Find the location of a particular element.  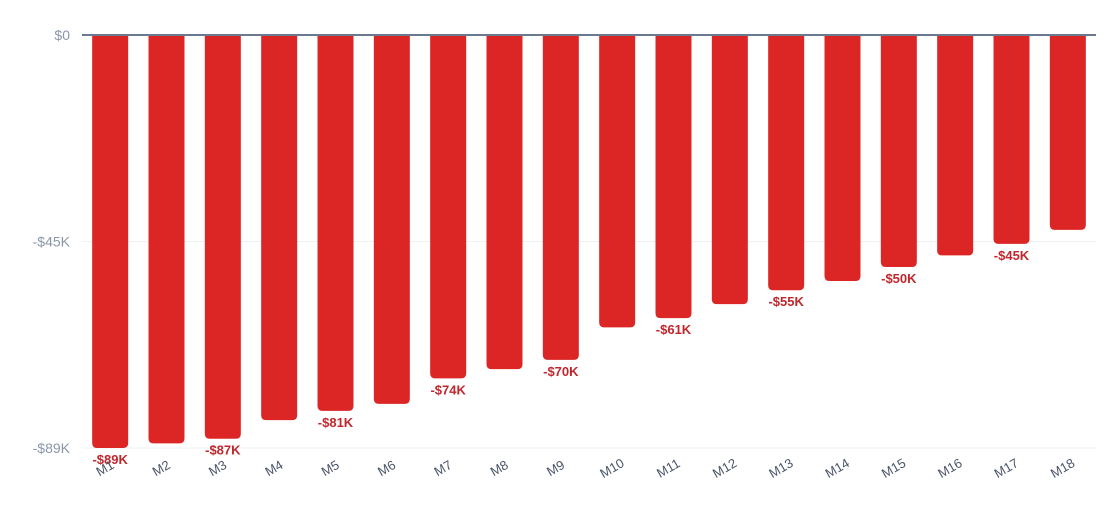

data-label: -$74K is located at coordinates (448, 389).